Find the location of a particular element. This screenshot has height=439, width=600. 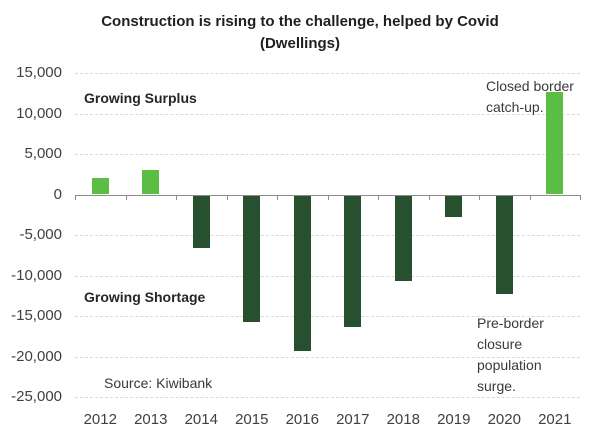

bar-2017 is located at coordinates (353, 260).